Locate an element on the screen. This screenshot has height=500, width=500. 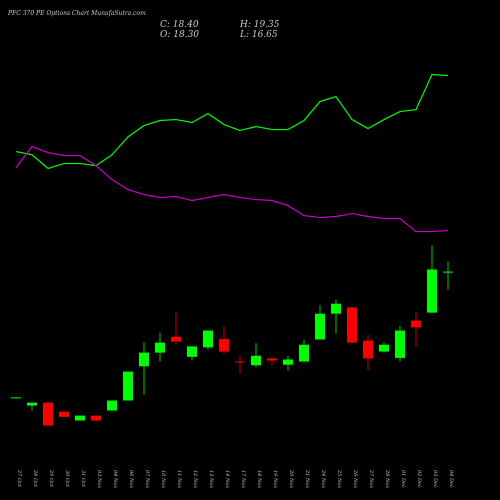
x-tick-label: 18 Nov is located at coordinates (259, 479).